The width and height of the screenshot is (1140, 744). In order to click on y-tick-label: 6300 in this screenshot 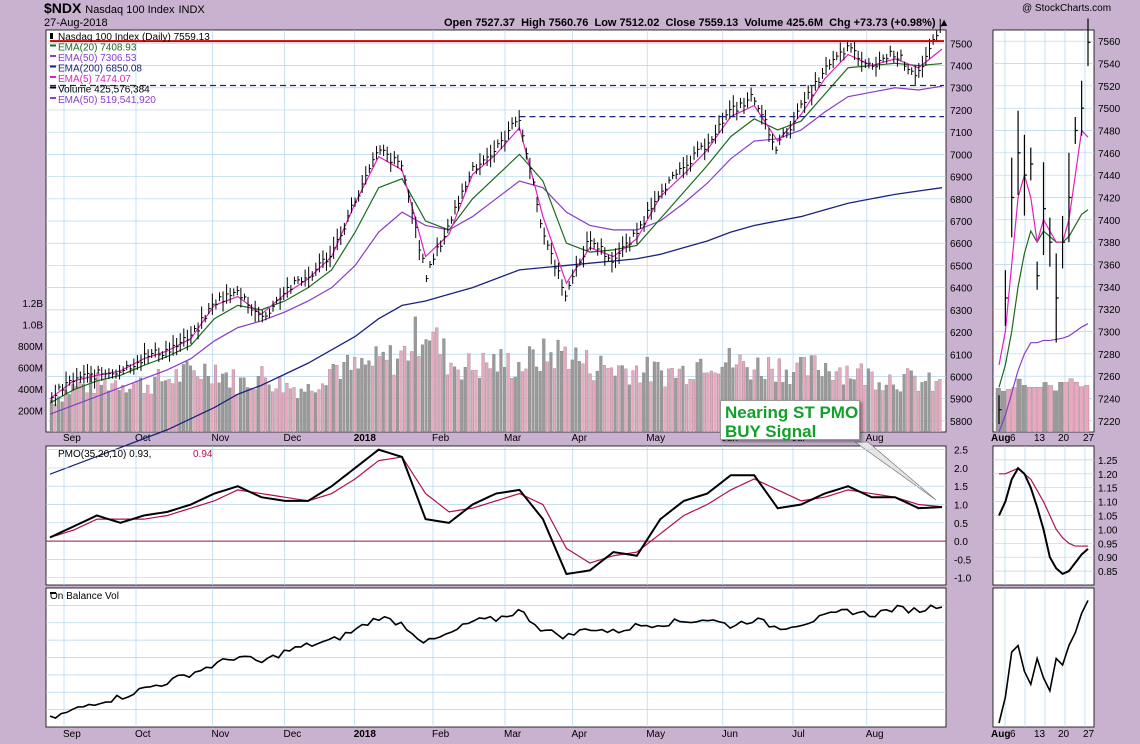, I will do `click(961, 311)`.